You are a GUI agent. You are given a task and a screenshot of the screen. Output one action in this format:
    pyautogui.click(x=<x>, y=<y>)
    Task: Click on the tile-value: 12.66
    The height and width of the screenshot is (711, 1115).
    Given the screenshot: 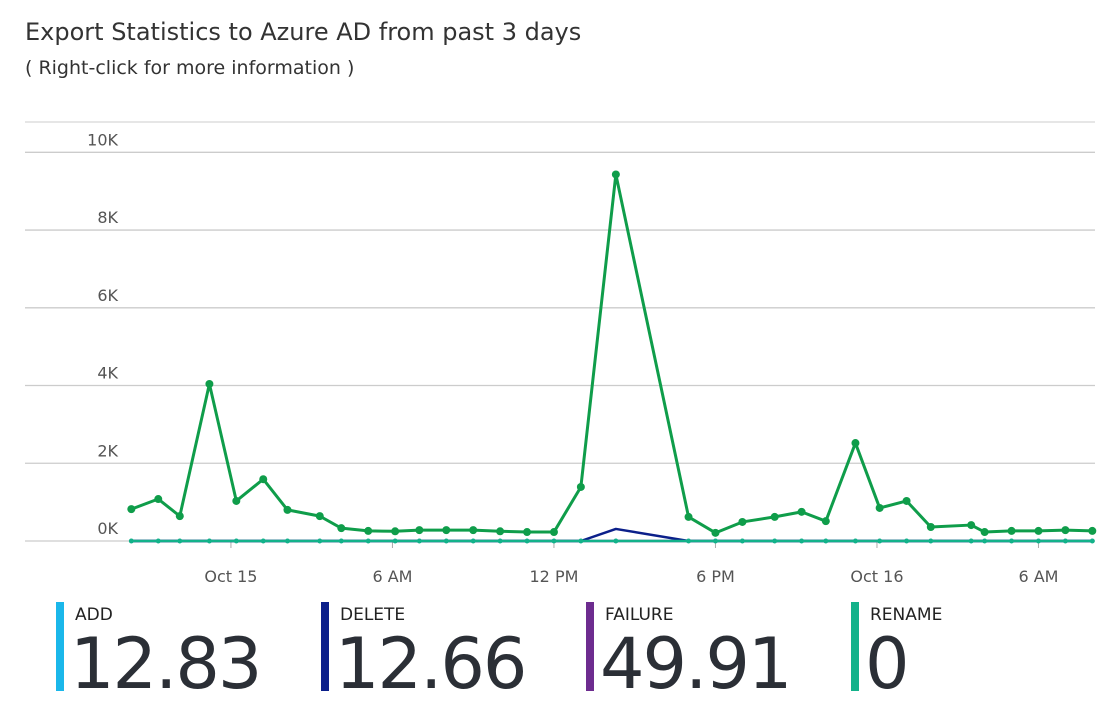 What is the action you would take?
    pyautogui.click(x=430, y=664)
    